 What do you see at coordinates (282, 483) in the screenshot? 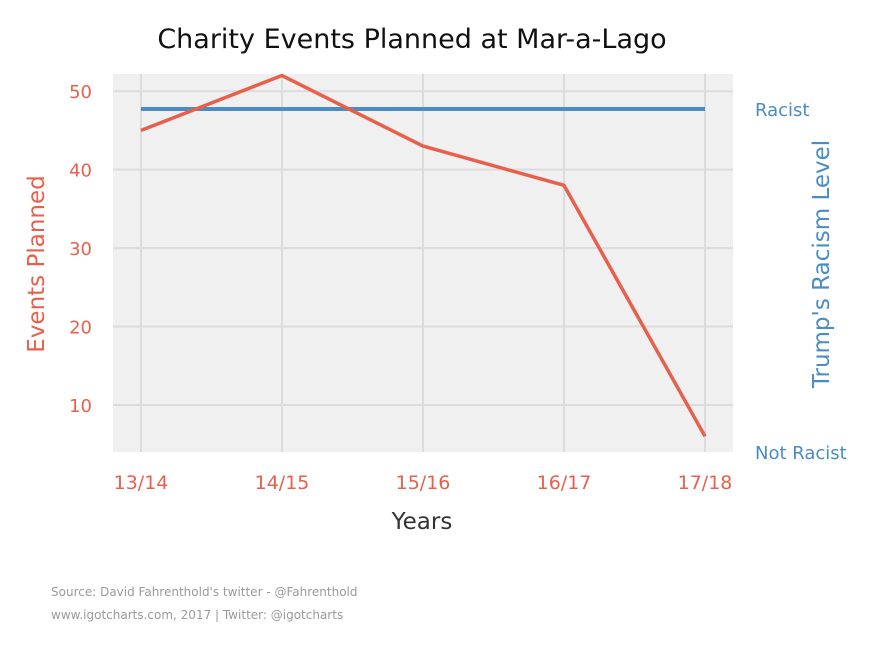
I see `x-tick-label: 14/15` at bounding box center [282, 483].